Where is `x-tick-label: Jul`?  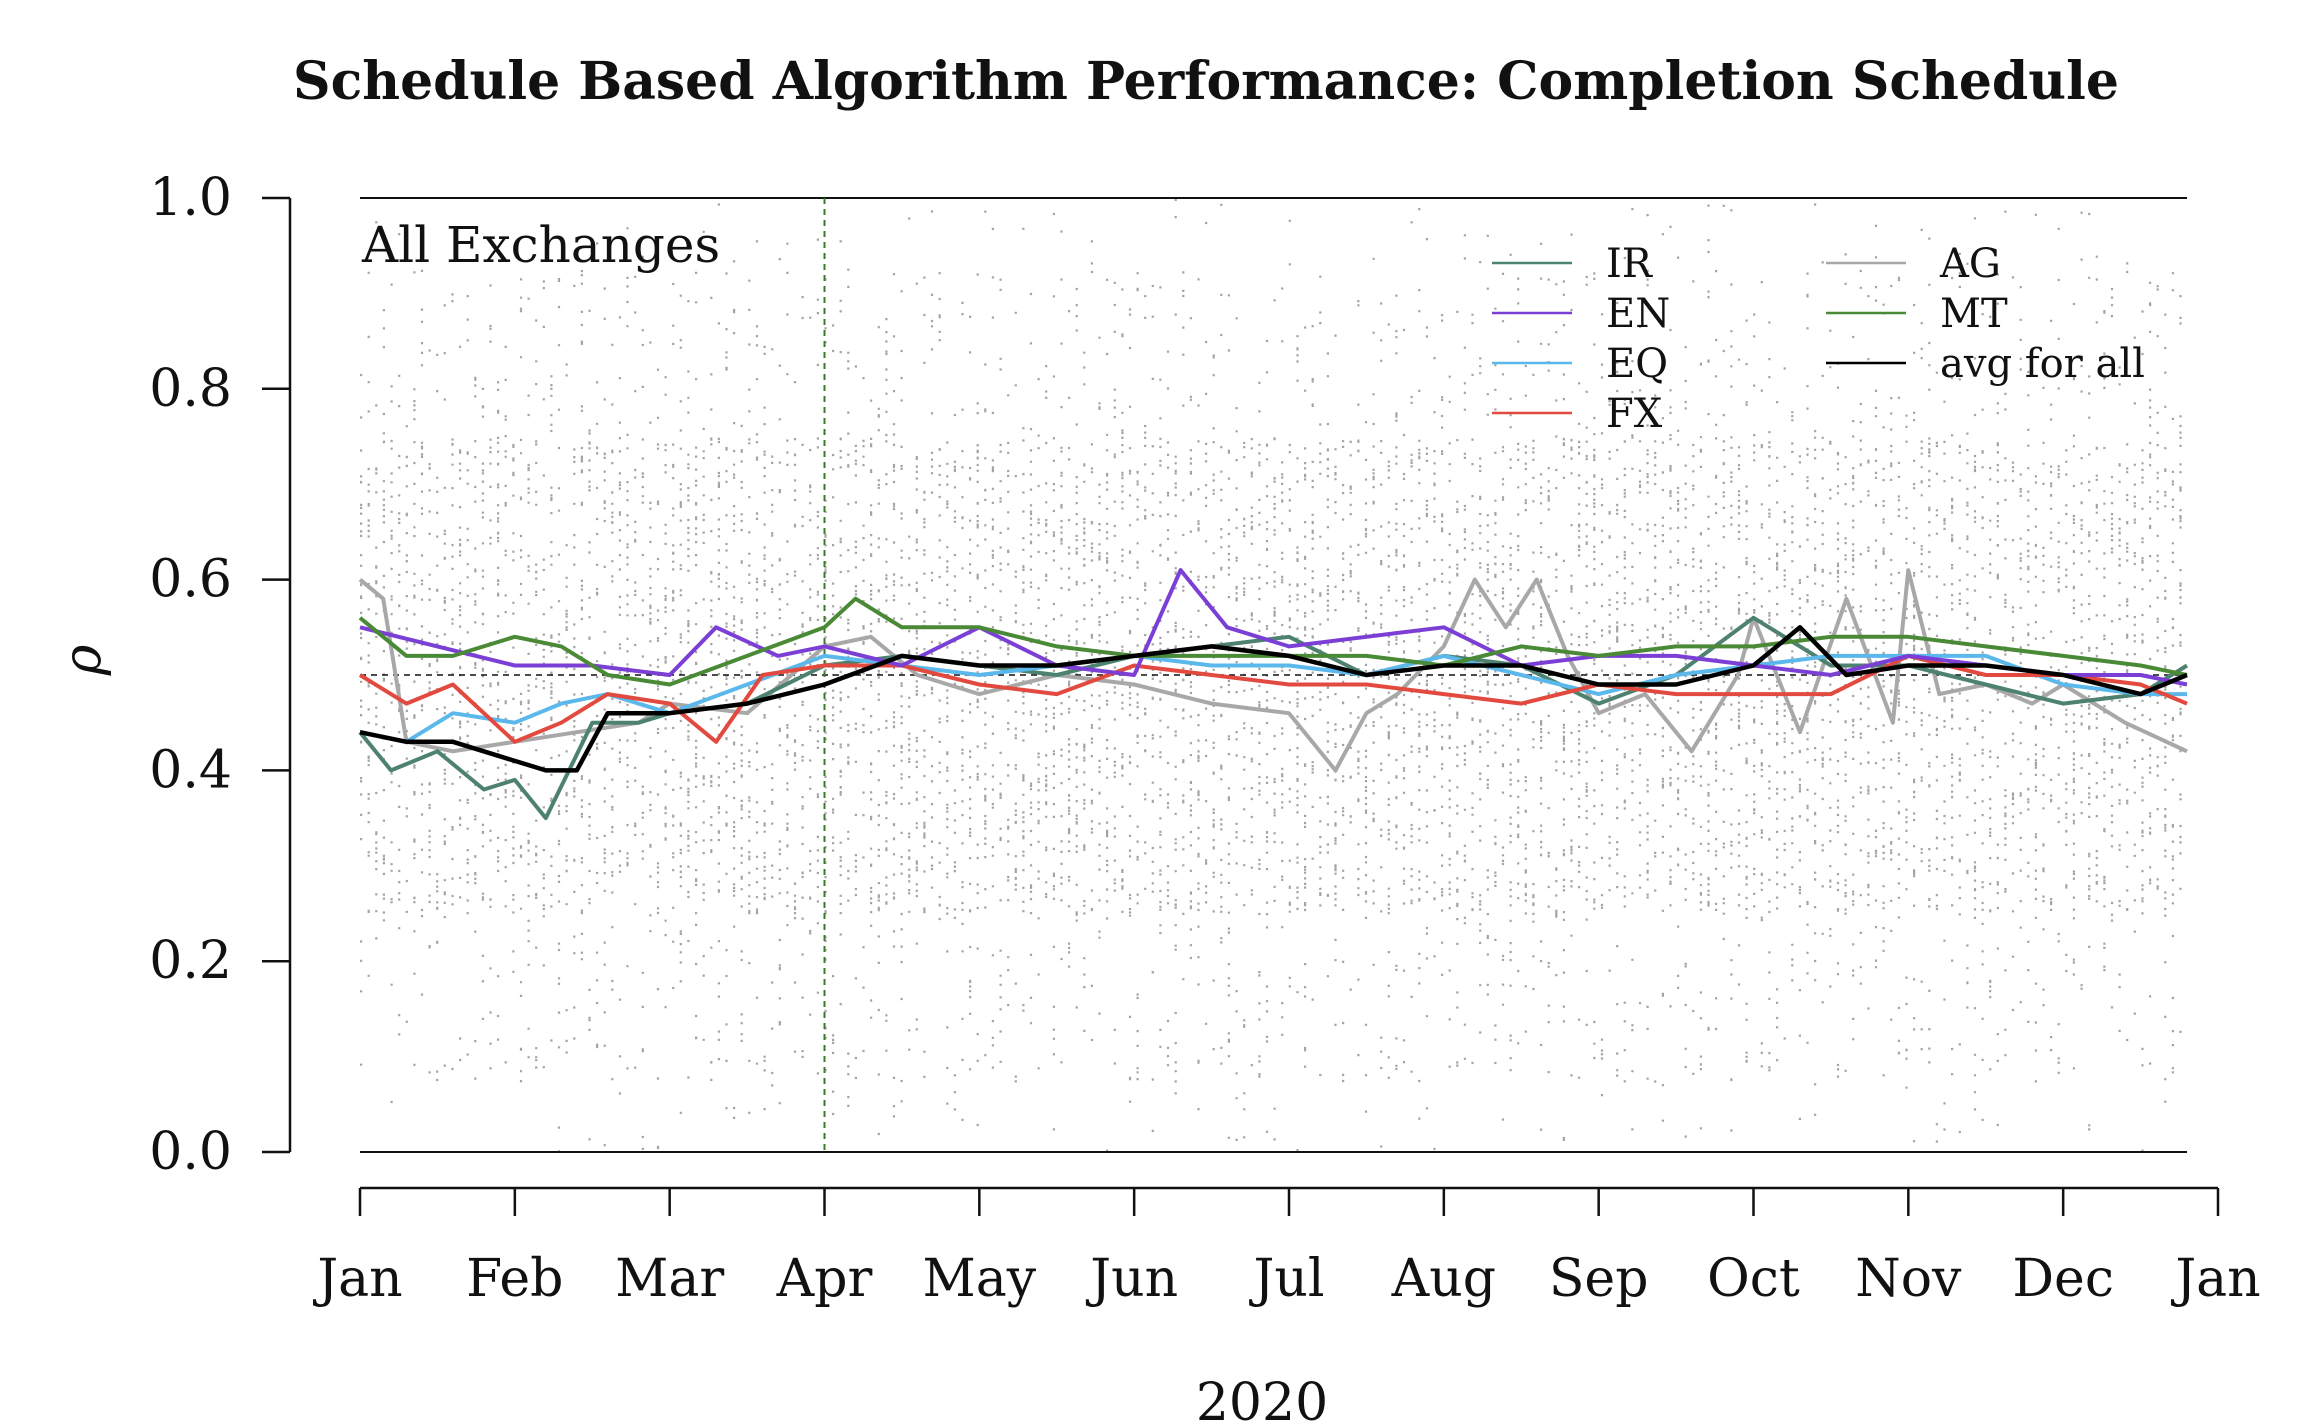
x-tick-label: Jul is located at coordinates (1287, 1279).